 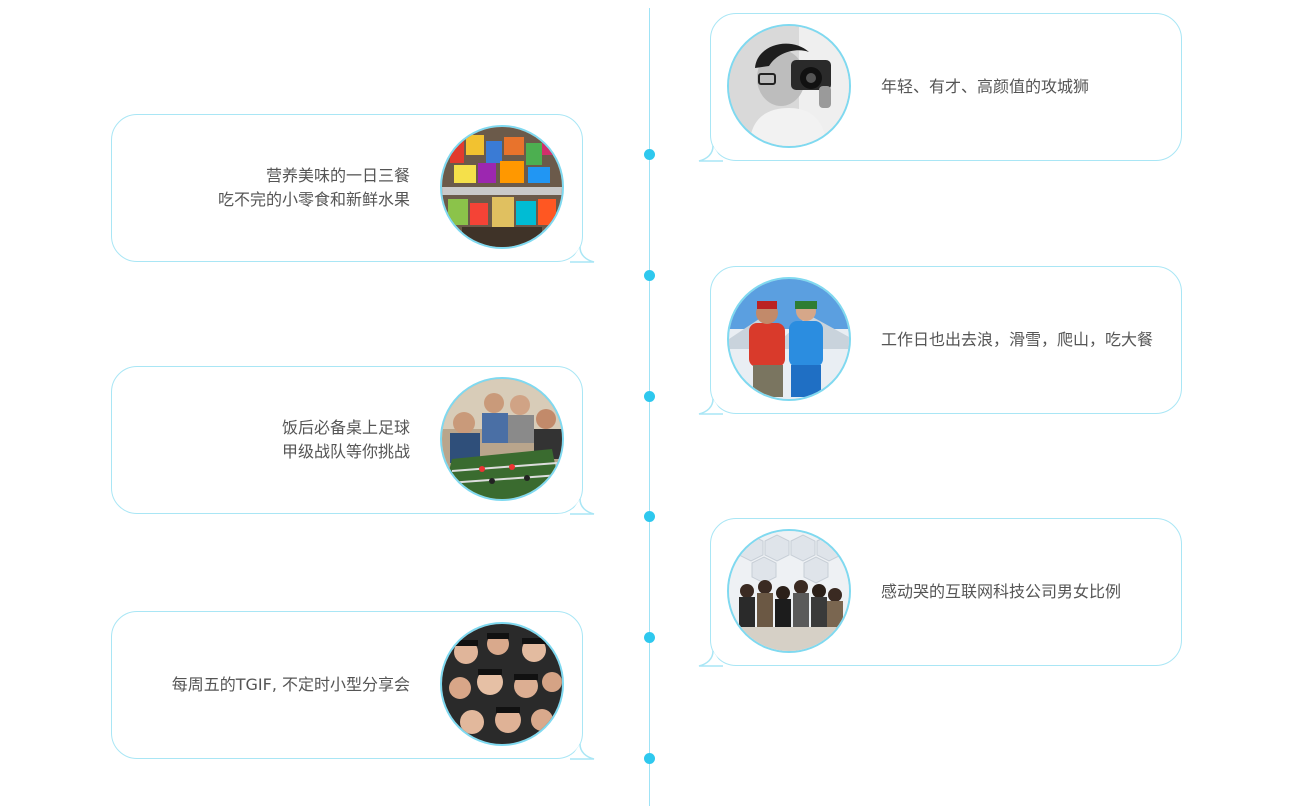 I want to click on timeline-card: 饭后必备桌上足球 甲级战队等你挑战, so click(x=353, y=440).